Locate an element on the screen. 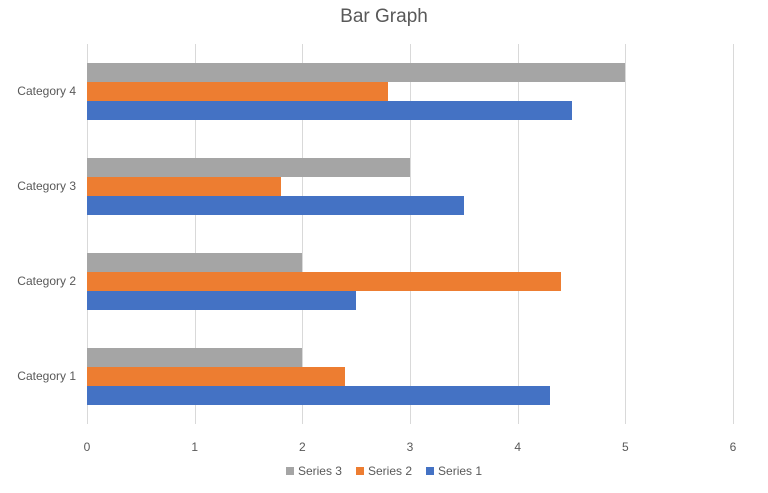 The image size is (768, 493). legend-label: Series 2 is located at coordinates (390, 471).